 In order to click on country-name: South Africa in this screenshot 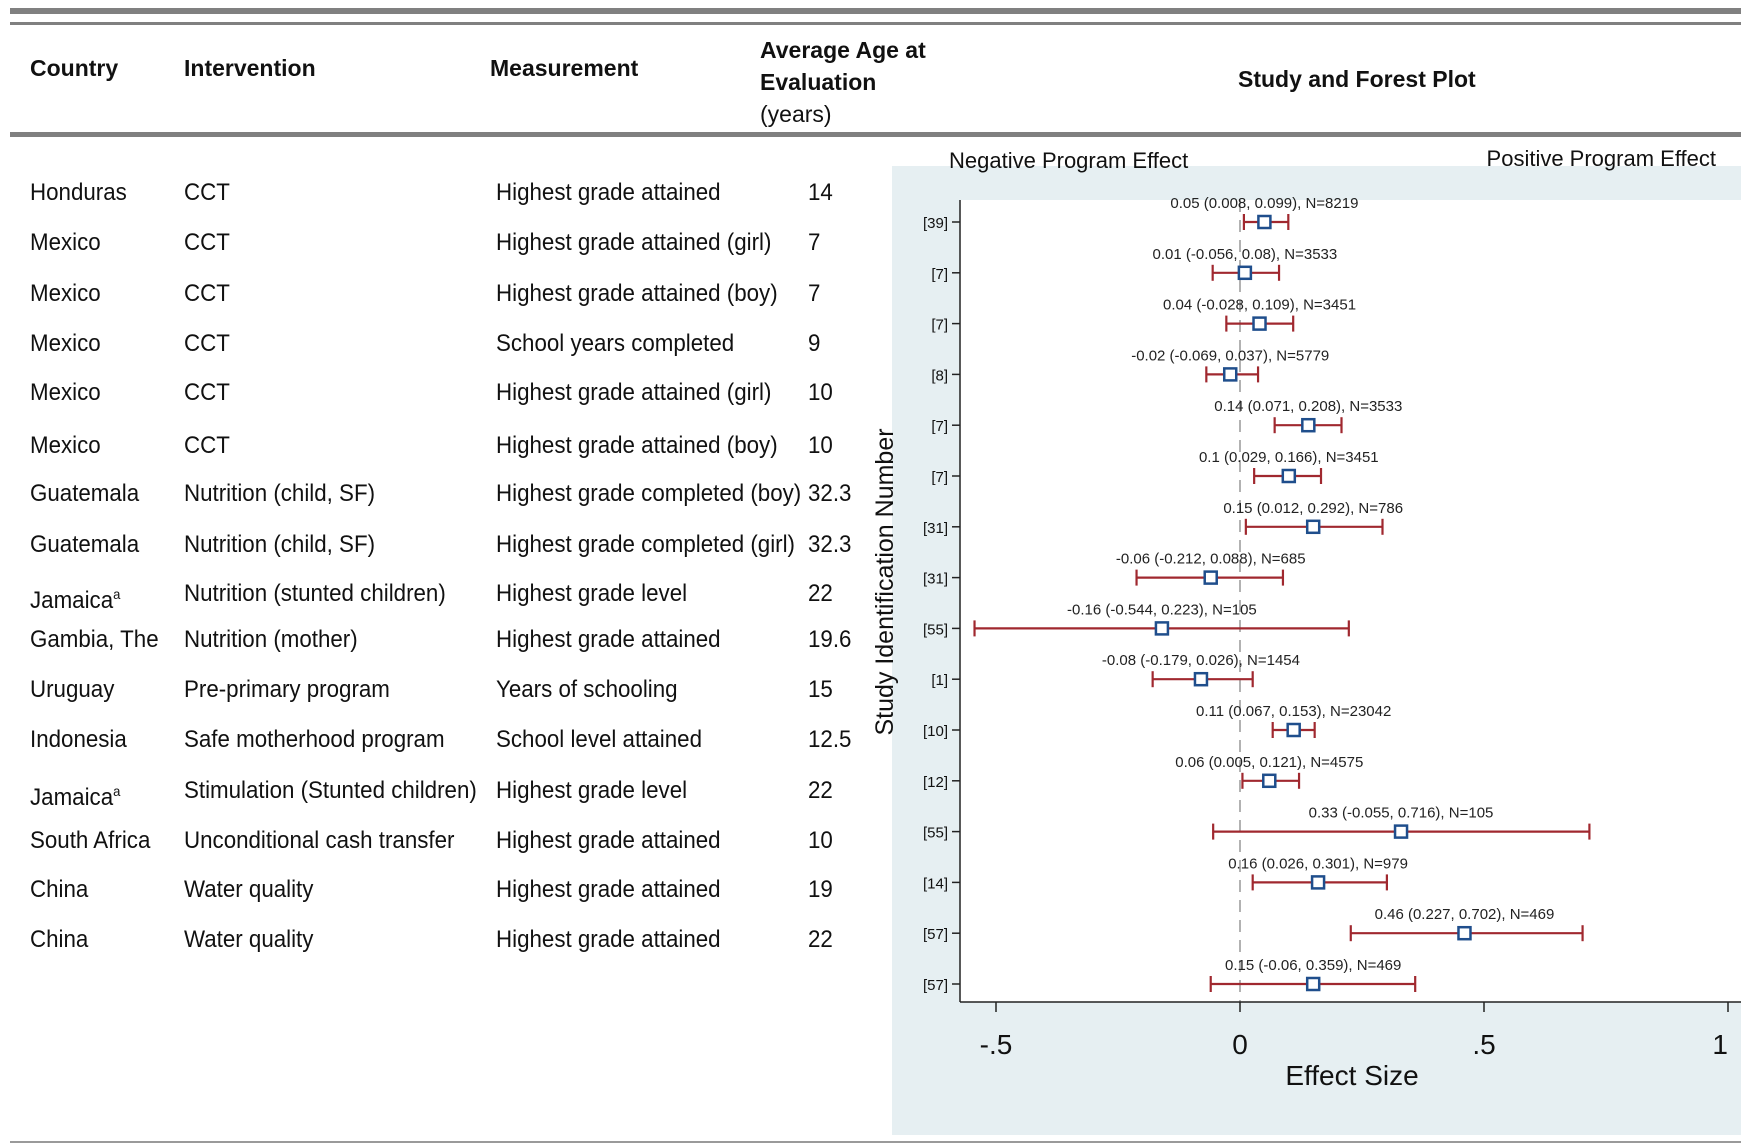, I will do `click(90, 840)`.